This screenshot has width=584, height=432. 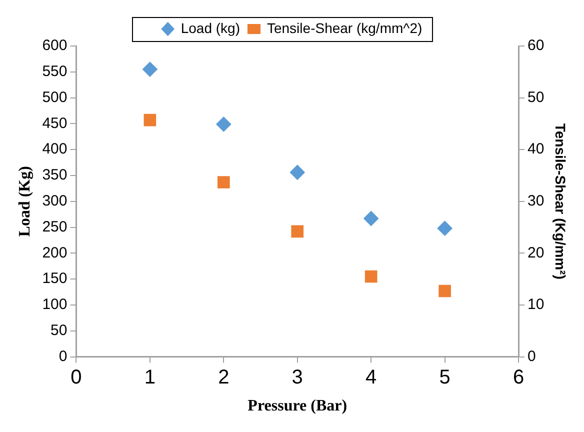 I want to click on y-tick-label: 250, so click(x=55, y=227).